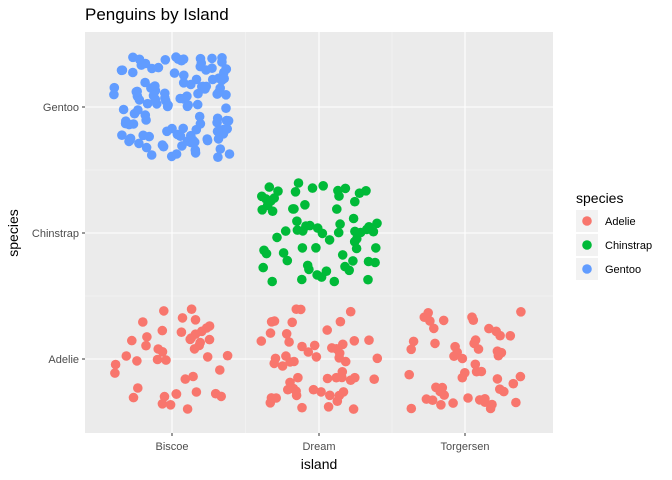 Image resolution: width=672 pixels, height=480 pixels. What do you see at coordinates (319, 464) in the screenshot?
I see `x-axis-title: island` at bounding box center [319, 464].